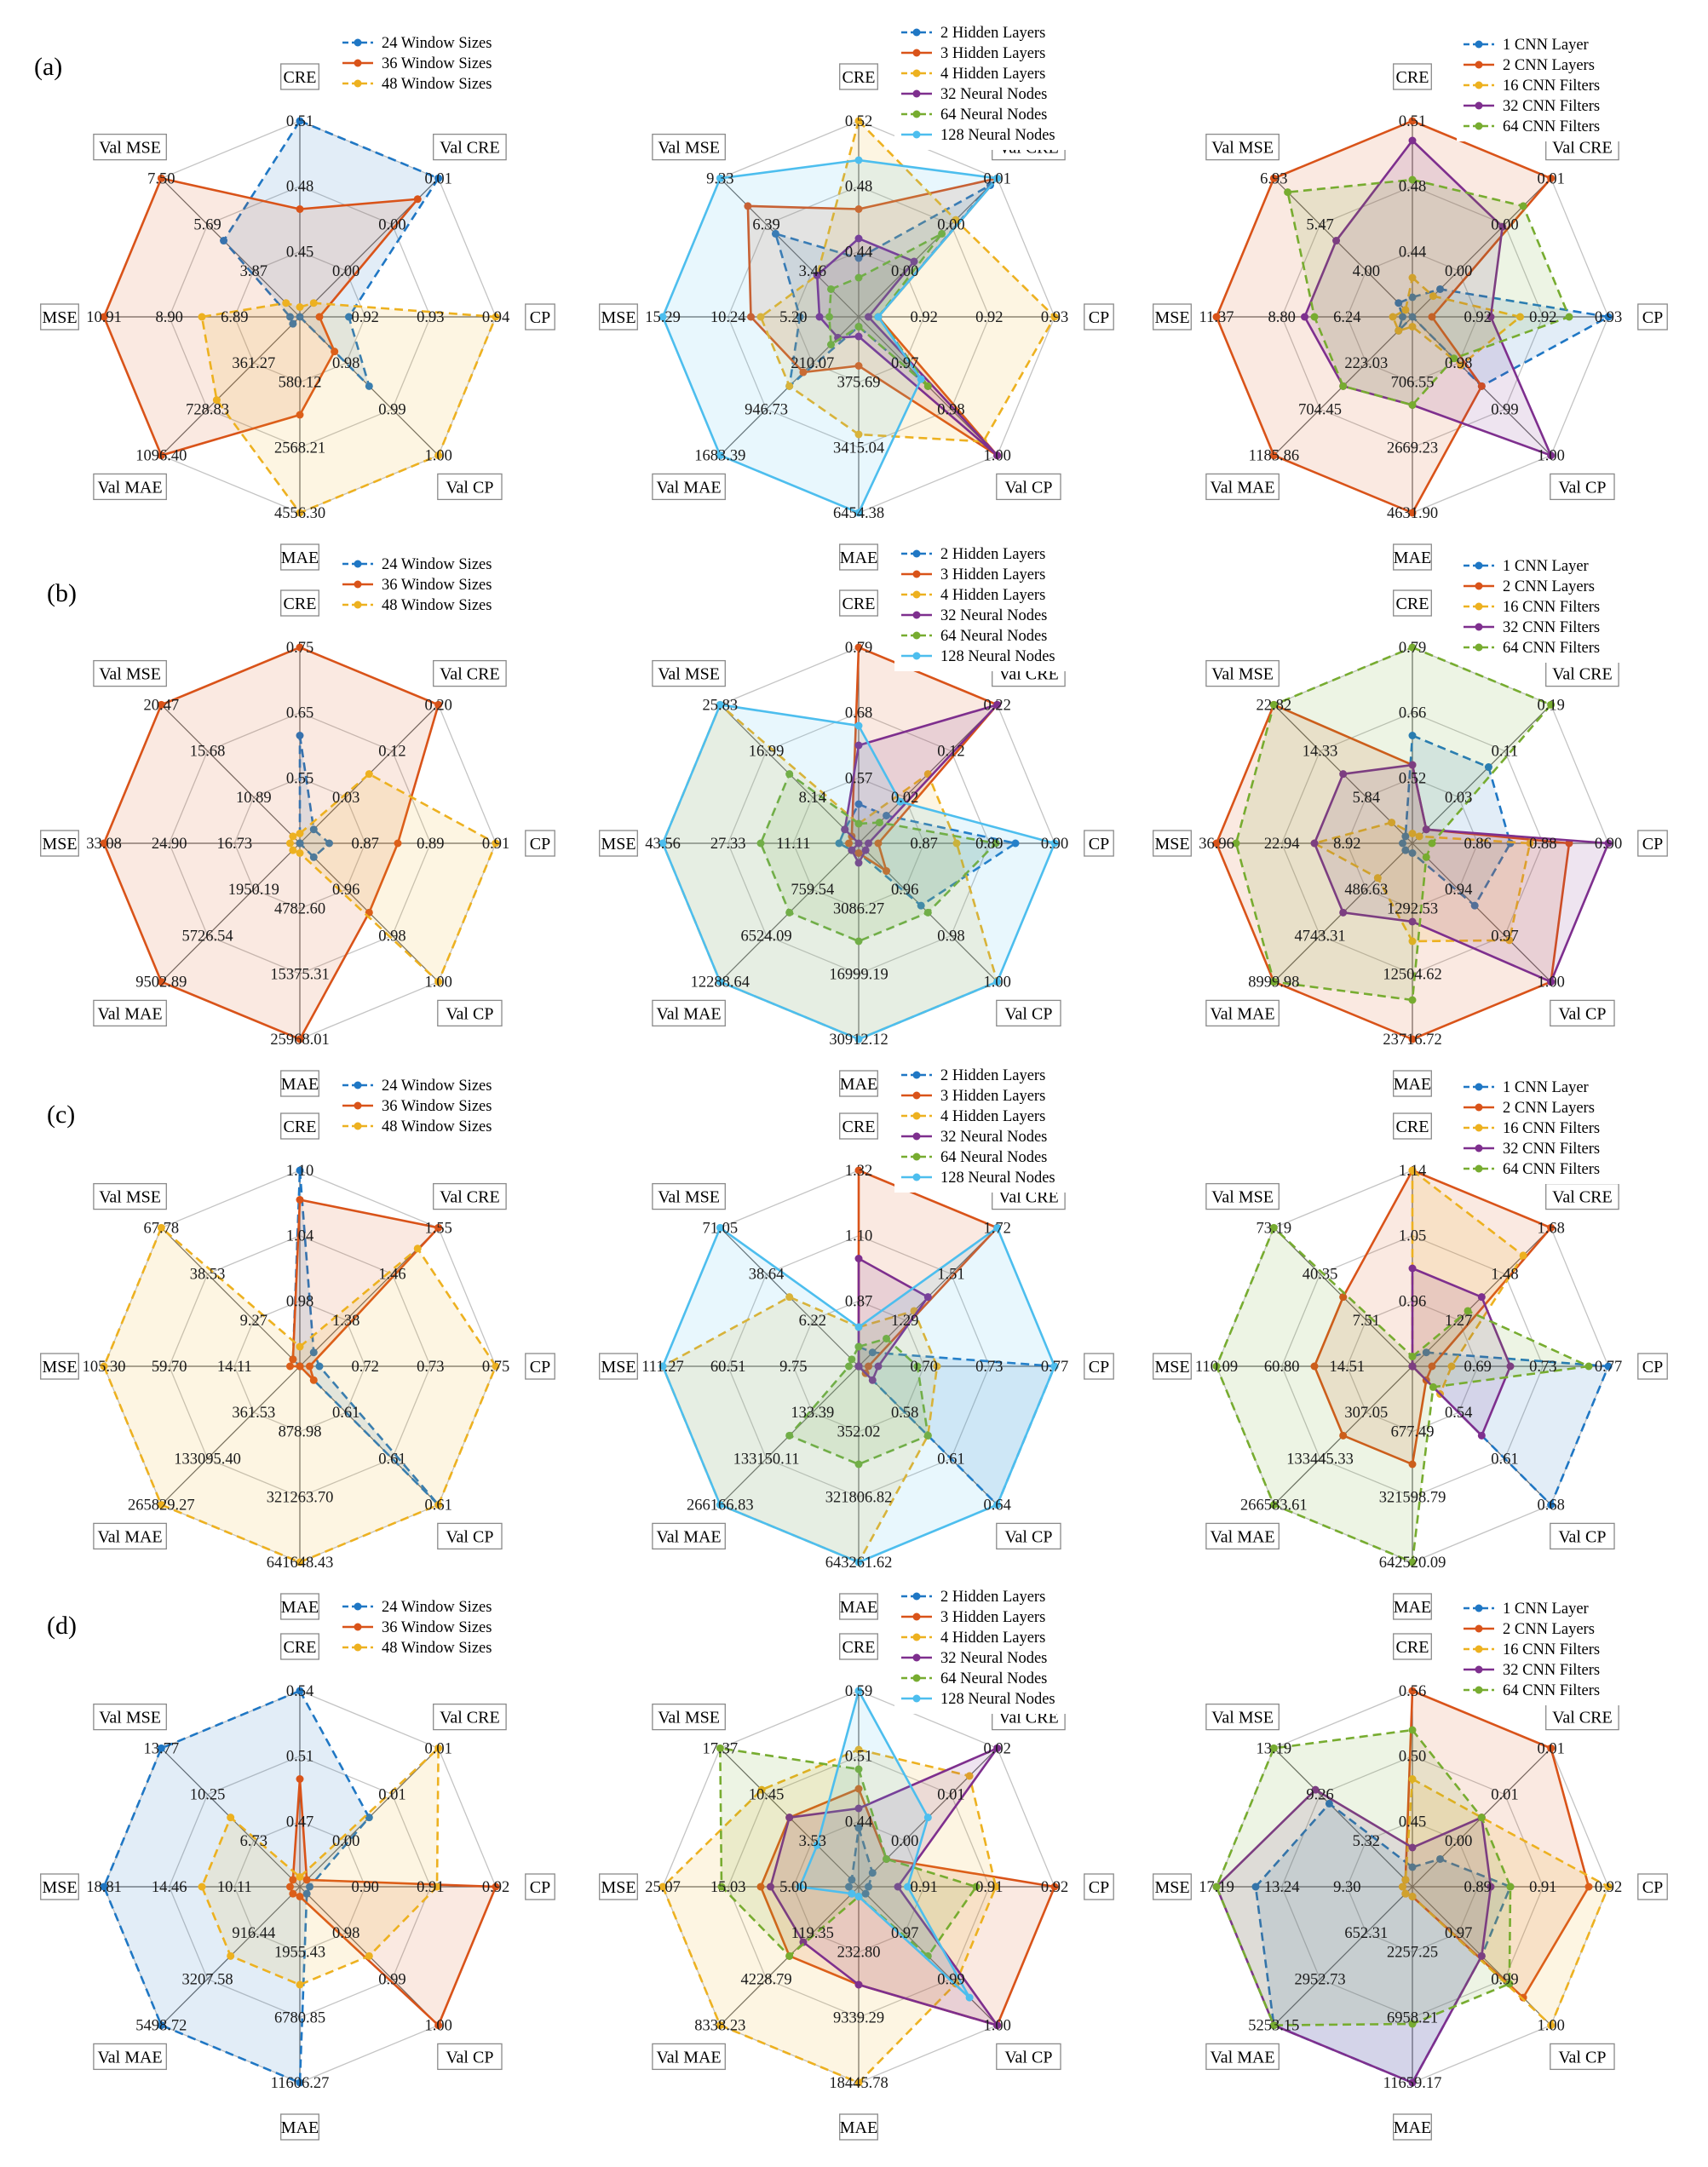 The image size is (1708, 2167). What do you see at coordinates (1242, 149) in the screenshot?
I see `axis-label: Val MSE` at bounding box center [1242, 149].